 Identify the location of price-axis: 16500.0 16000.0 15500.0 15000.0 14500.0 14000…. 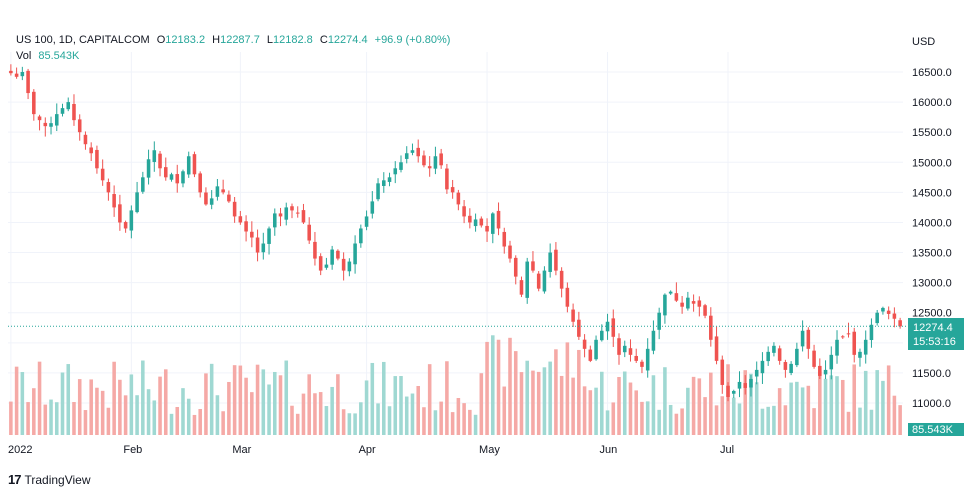
(932, 238).